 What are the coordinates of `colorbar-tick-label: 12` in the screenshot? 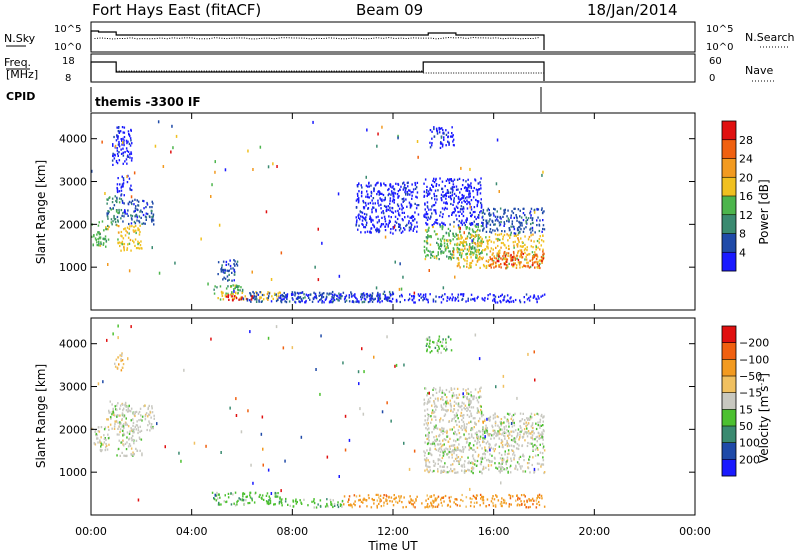 It's located at (746, 215).